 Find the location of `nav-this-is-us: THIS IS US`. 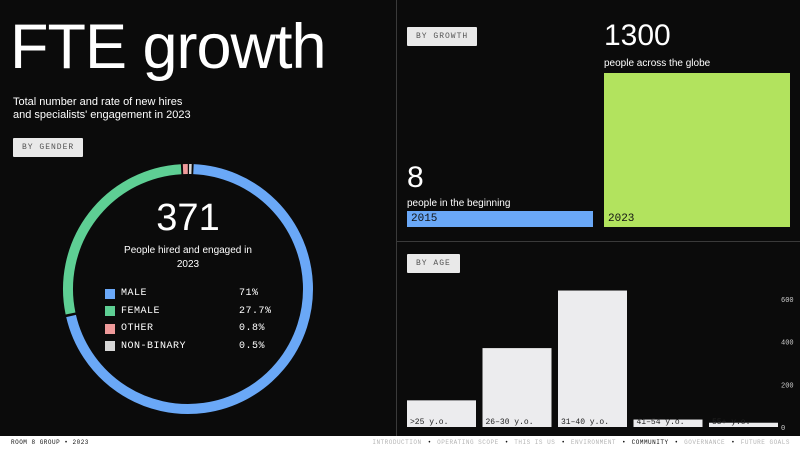

nav-this-is-us: THIS IS US is located at coordinates (535, 442).